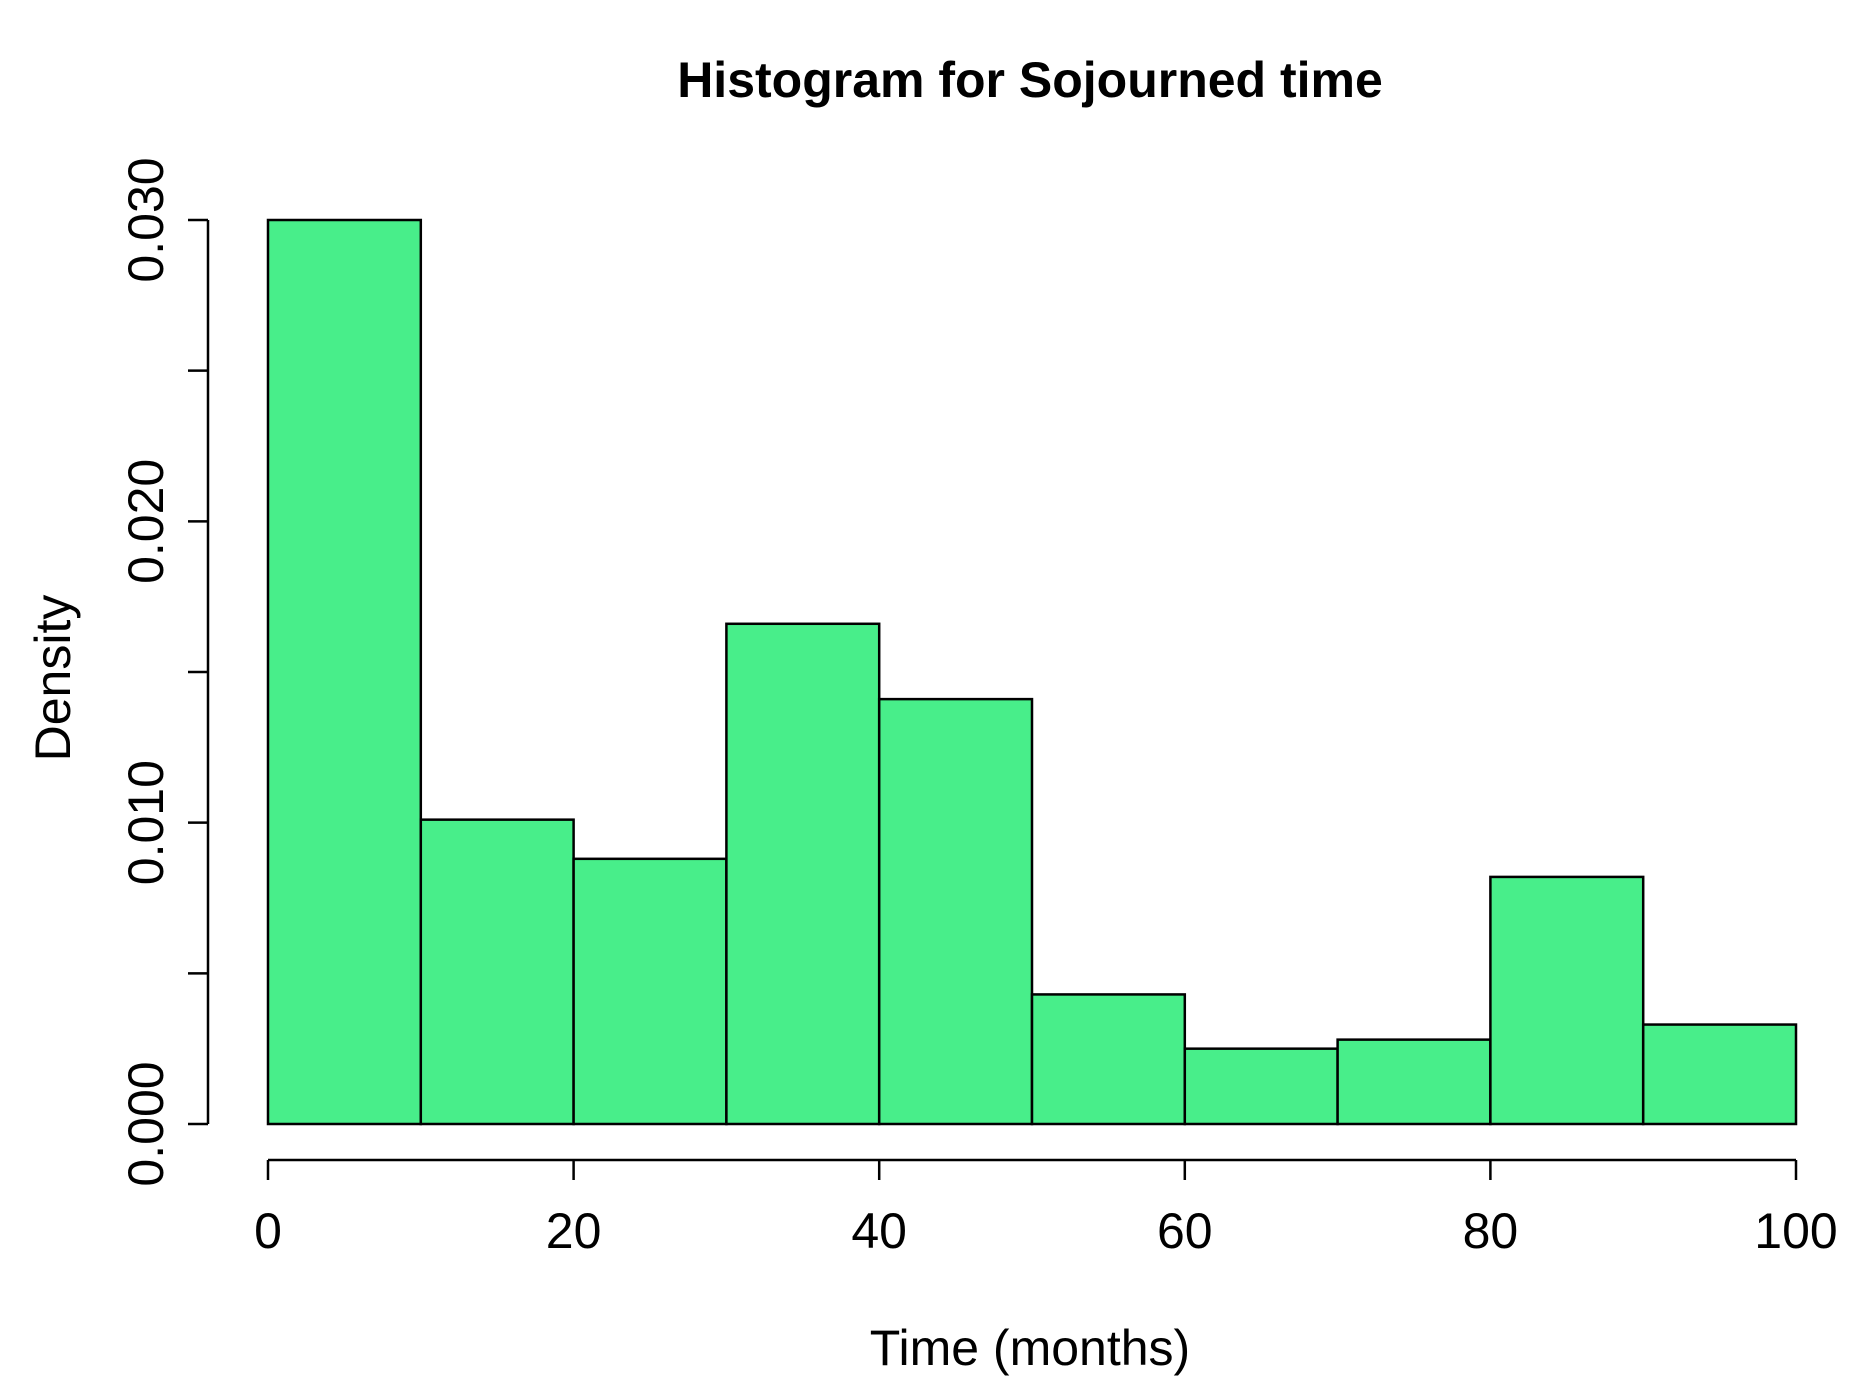 The height and width of the screenshot is (1397, 1868). What do you see at coordinates (1030, 80) in the screenshot?
I see `chart-title: Histogram for Sojourned time` at bounding box center [1030, 80].